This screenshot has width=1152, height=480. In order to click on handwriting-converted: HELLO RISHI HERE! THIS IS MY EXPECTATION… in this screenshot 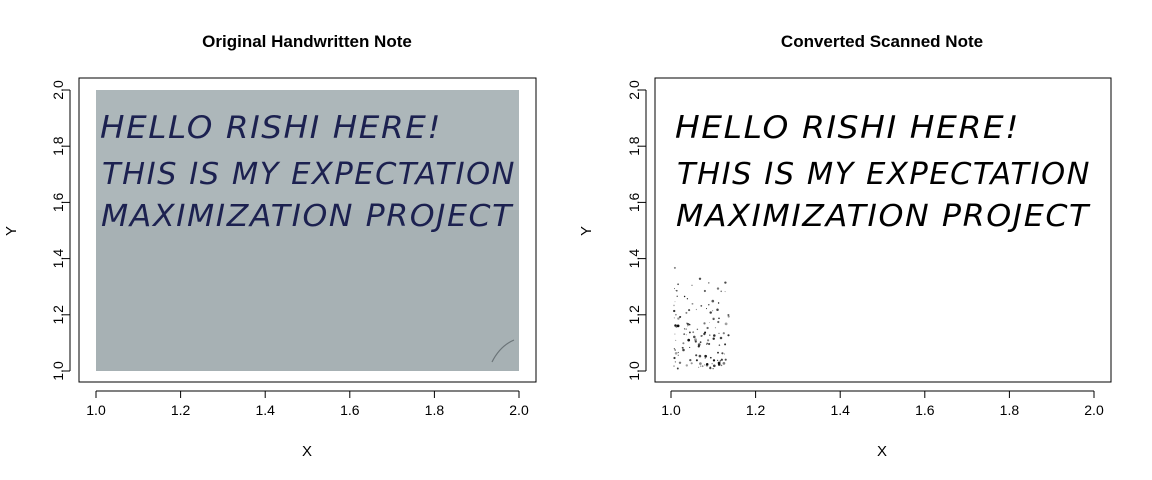, I will do `click(883, 172)`.